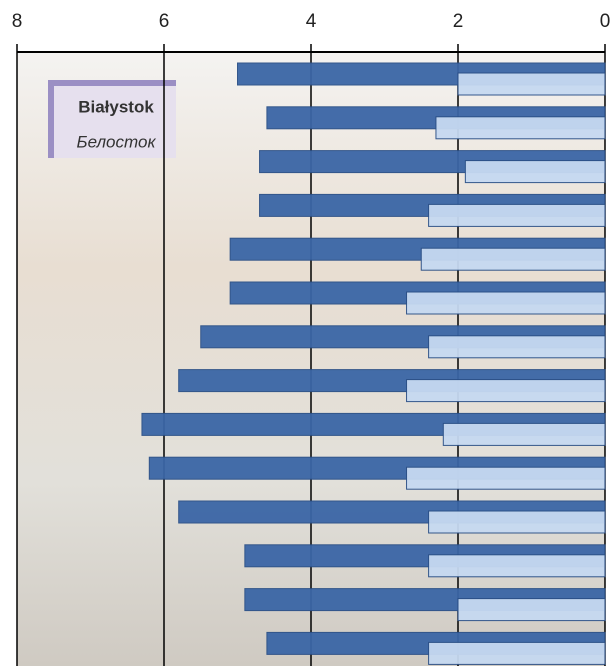 This screenshot has height=666, width=611. I want to click on annotation-box, so click(115, 122).